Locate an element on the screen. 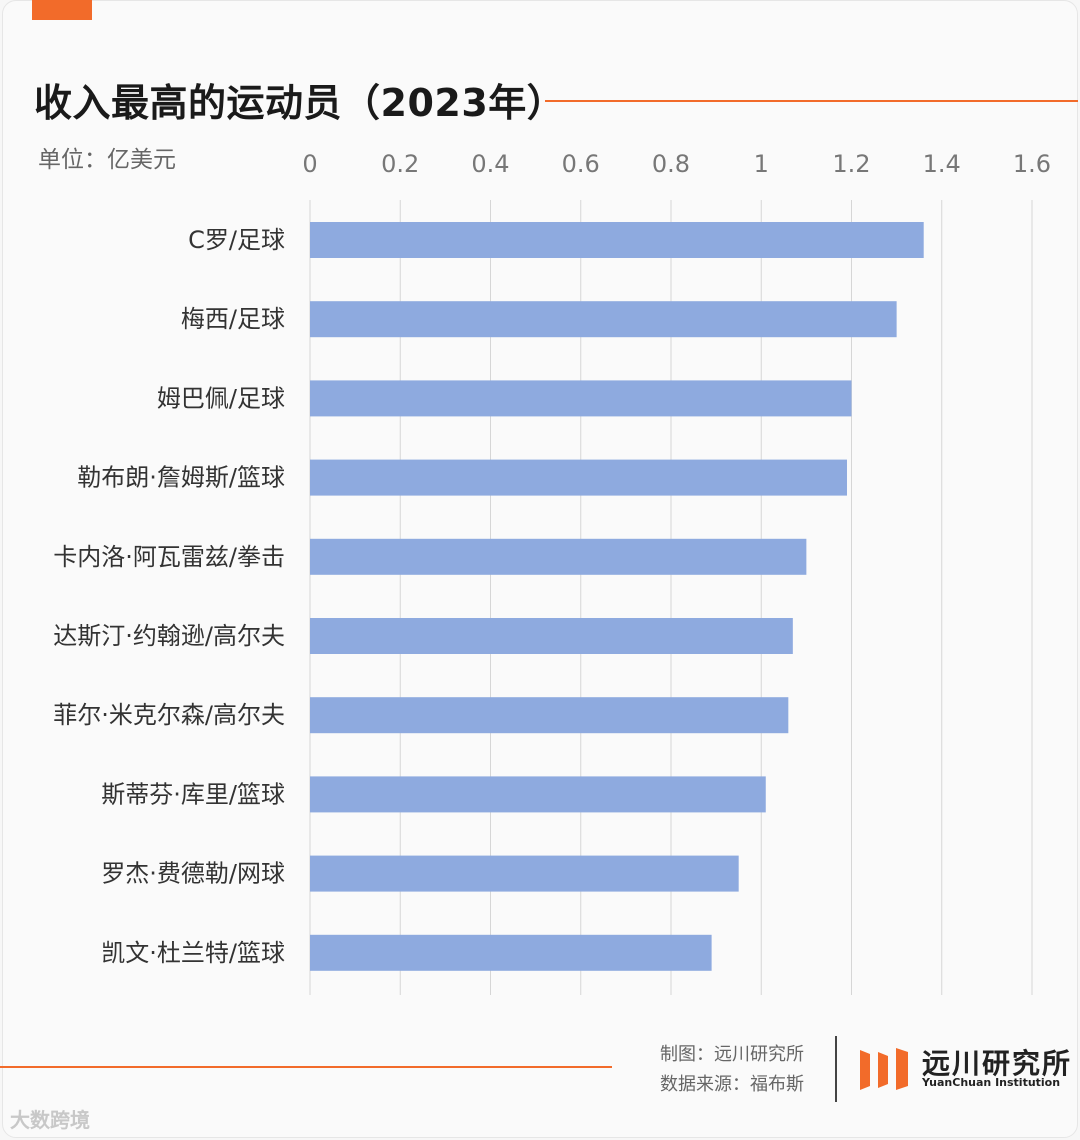 Image resolution: width=1080 pixels, height=1140 pixels. x-tick-label: 0.6 is located at coordinates (581, 164).